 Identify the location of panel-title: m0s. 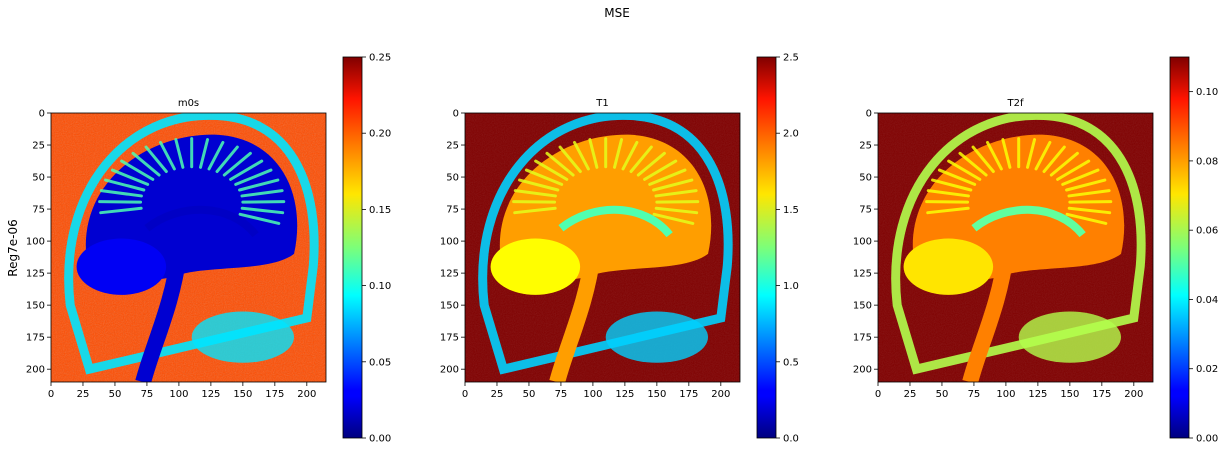
(188, 103).